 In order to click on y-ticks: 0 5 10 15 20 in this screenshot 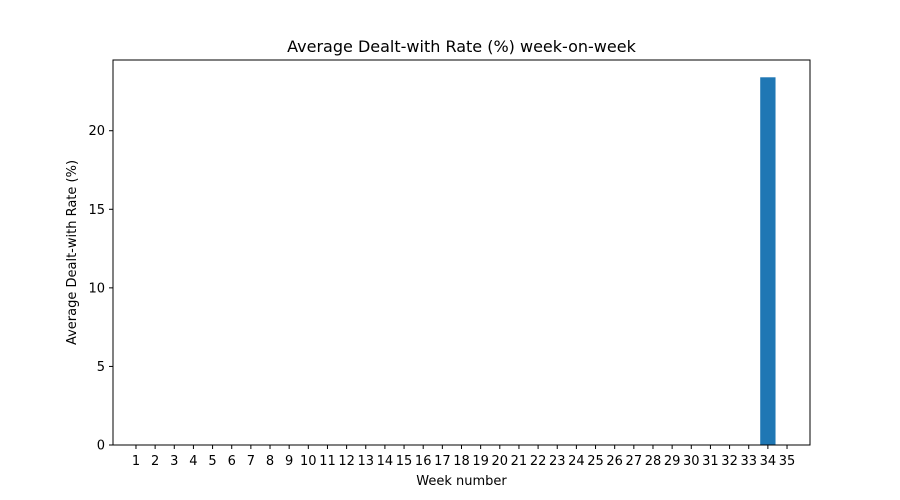, I will do `click(100, 289)`.